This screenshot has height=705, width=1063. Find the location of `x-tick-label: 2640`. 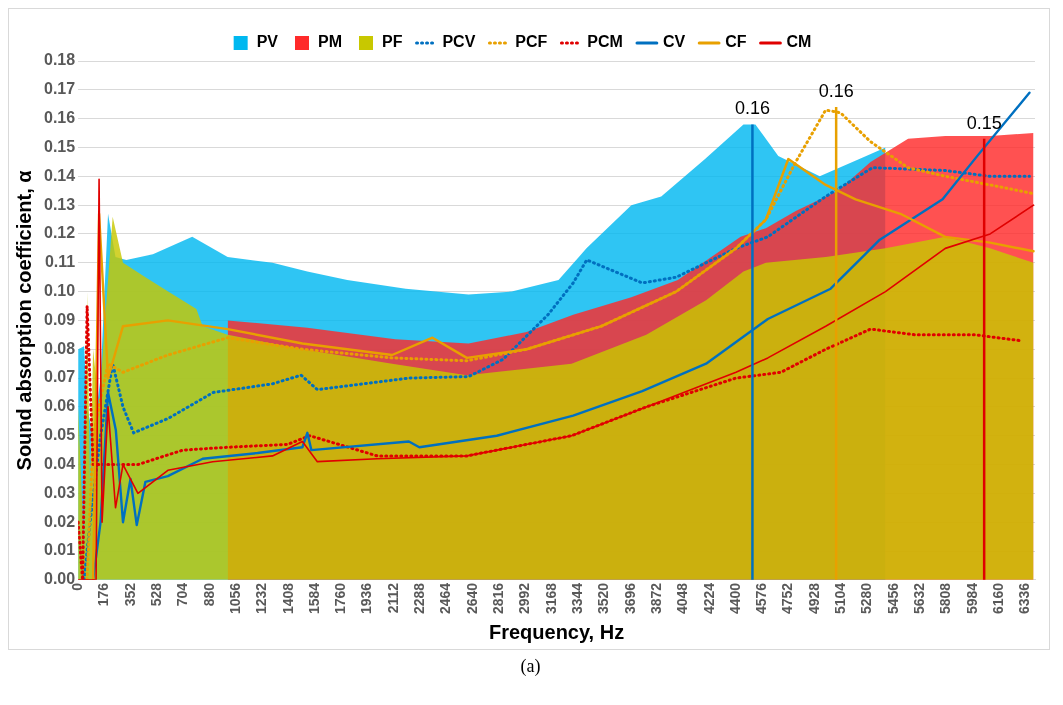

x-tick-label: 2640 is located at coordinates (471, 598).